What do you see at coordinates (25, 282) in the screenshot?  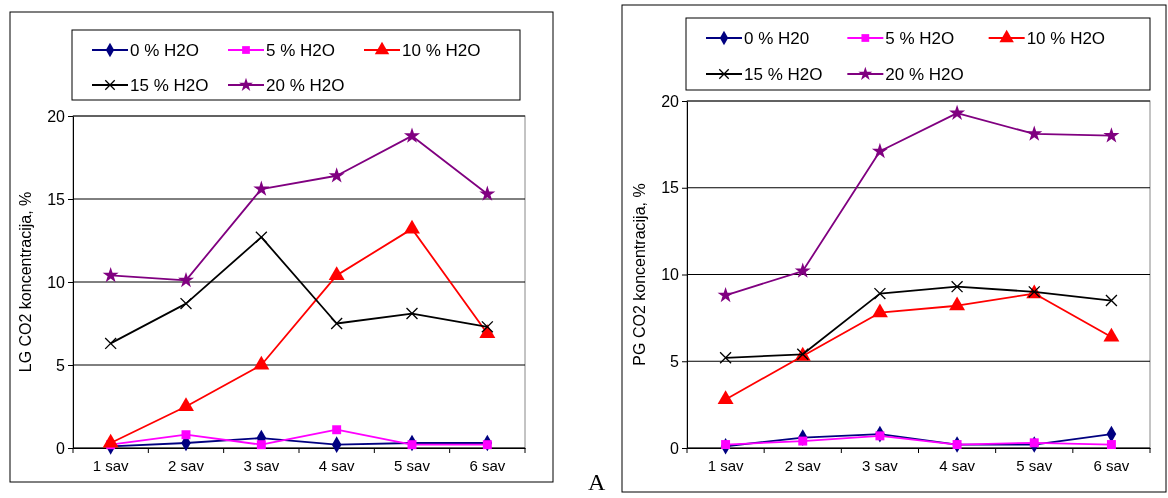 I see `y-axis-title: LG CO2 koncentracija, %` at bounding box center [25, 282].